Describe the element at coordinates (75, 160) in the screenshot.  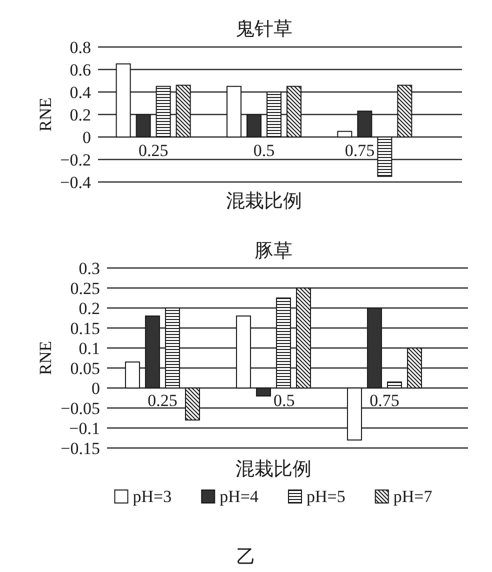
I see `y-tick-label: −0.2` at that location.